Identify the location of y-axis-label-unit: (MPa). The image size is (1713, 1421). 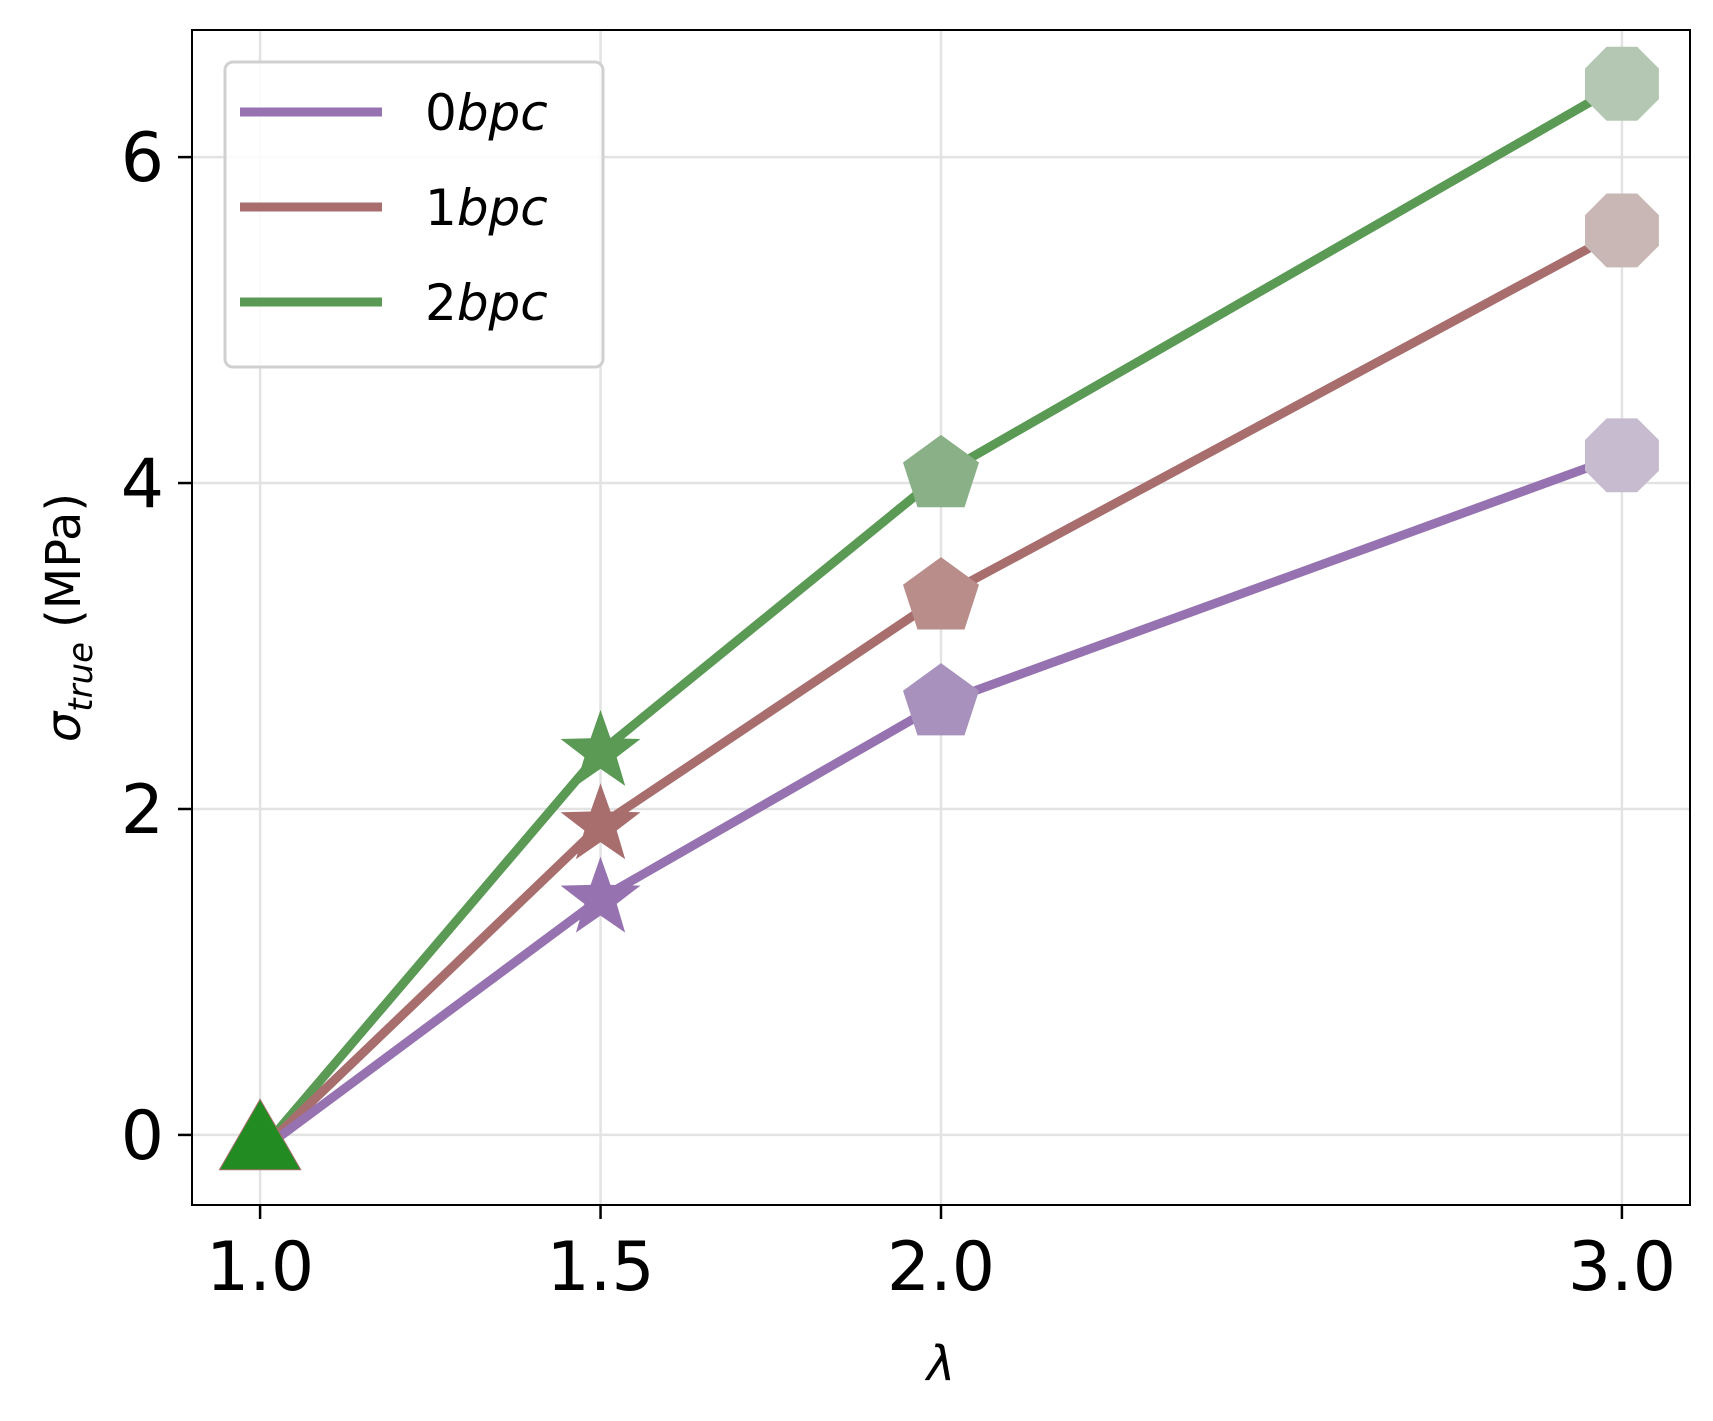
(64, 560).